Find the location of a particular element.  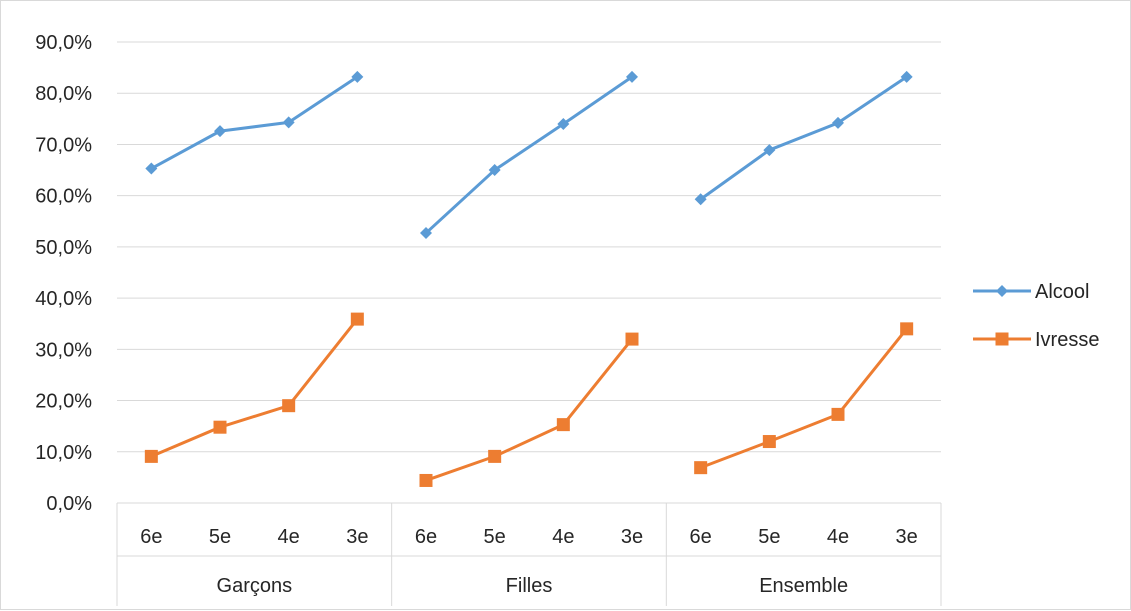

y-tick-label: 0,0% is located at coordinates (69, 504).